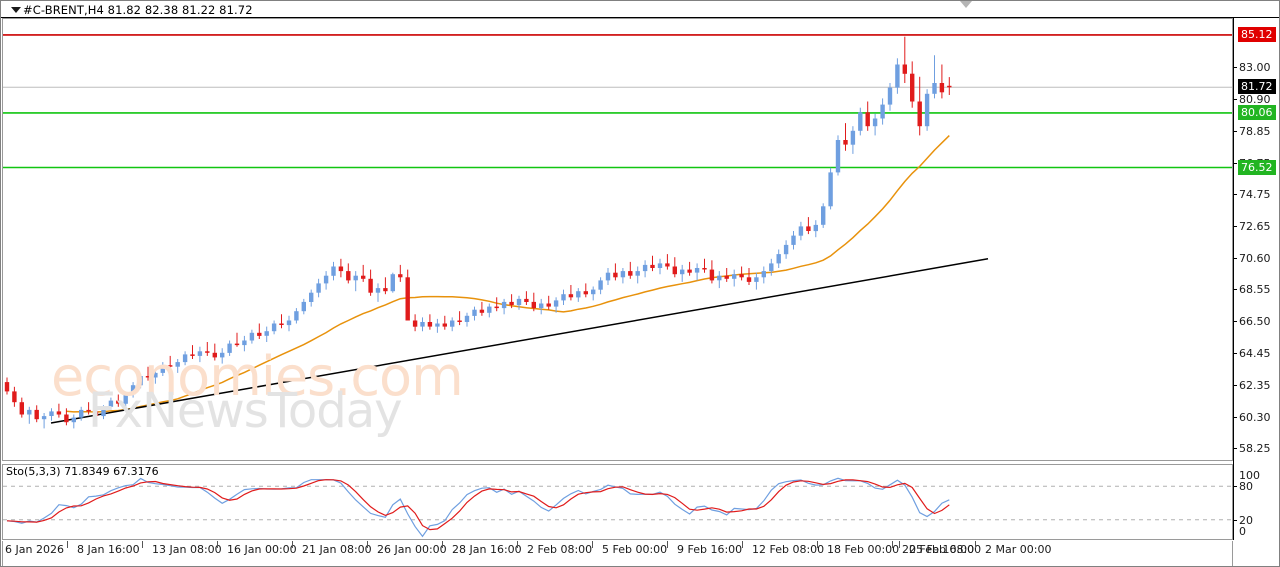  What do you see at coordinates (1257, 34) in the screenshot?
I see `price-level-badge-resistance-level: 85.12` at bounding box center [1257, 34].